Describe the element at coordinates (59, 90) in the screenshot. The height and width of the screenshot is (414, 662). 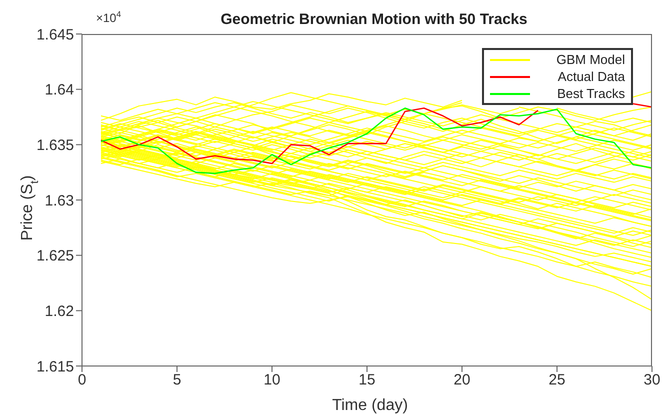
I see `y-tick-label: 1.64` at that location.